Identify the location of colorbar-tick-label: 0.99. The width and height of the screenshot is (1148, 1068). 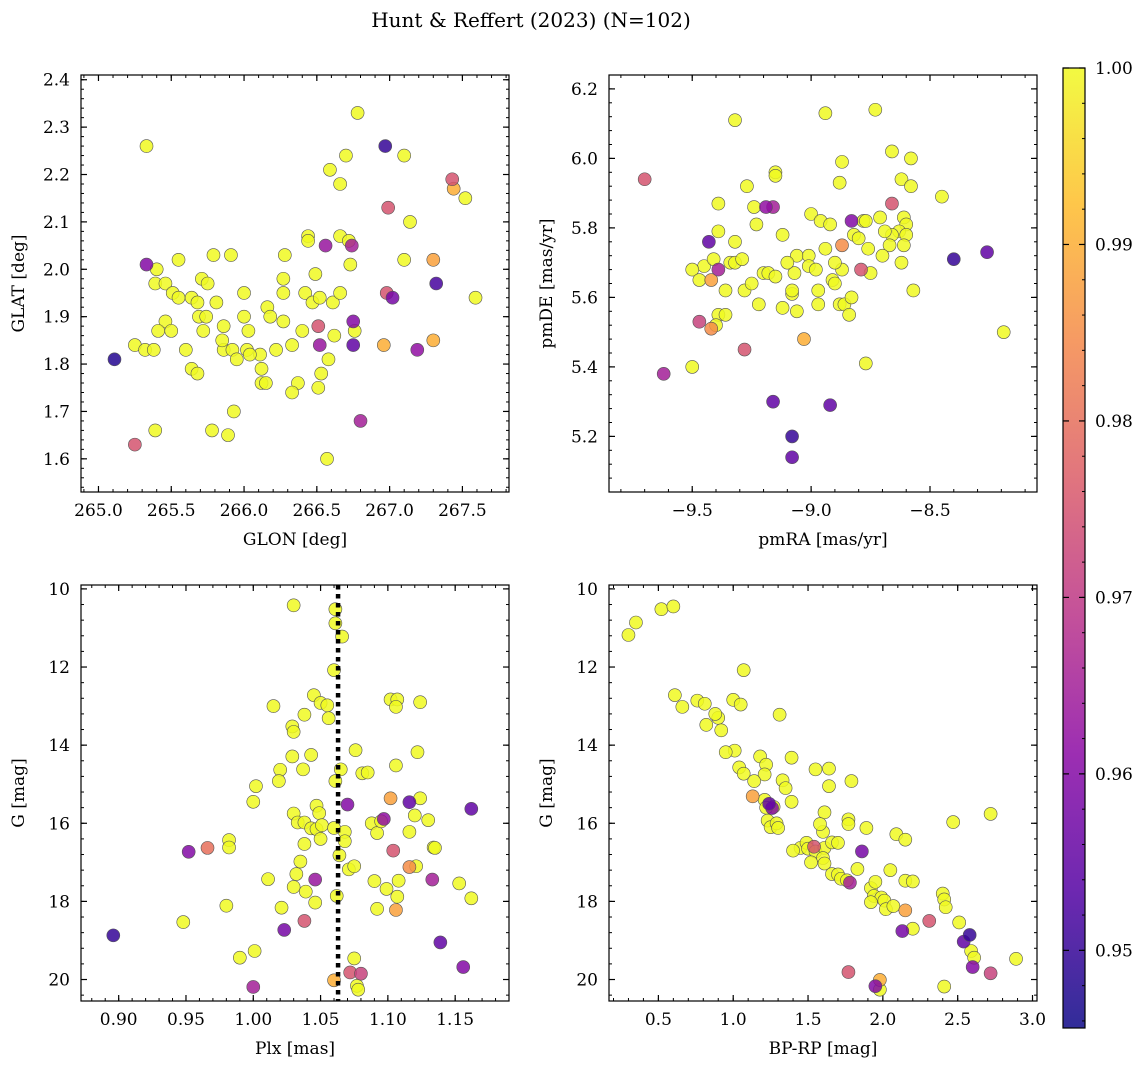
(1114, 245).